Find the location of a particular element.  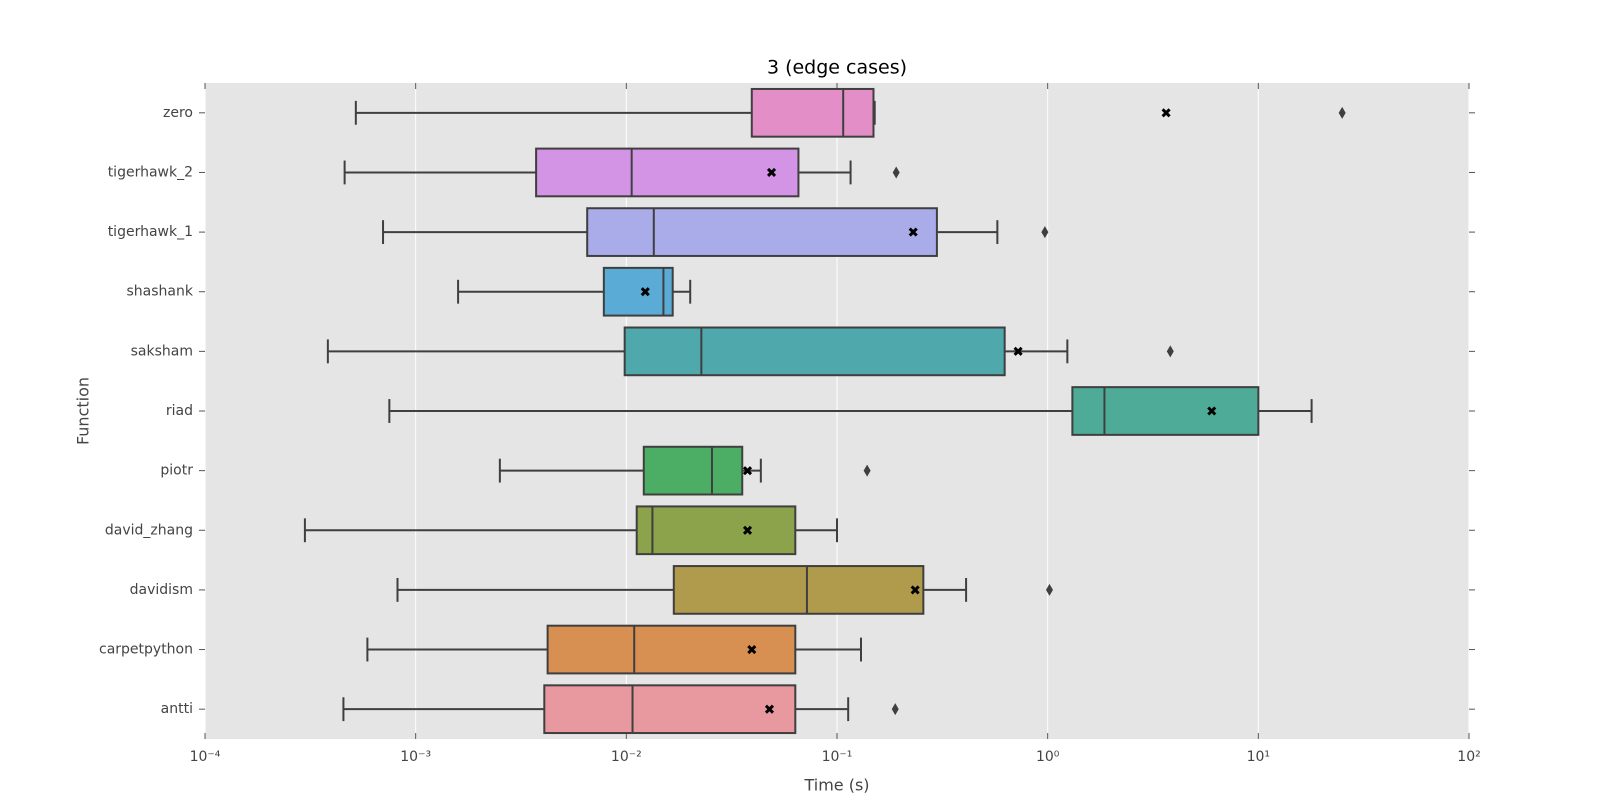

y-tick-label: piotr is located at coordinates (176, 471).